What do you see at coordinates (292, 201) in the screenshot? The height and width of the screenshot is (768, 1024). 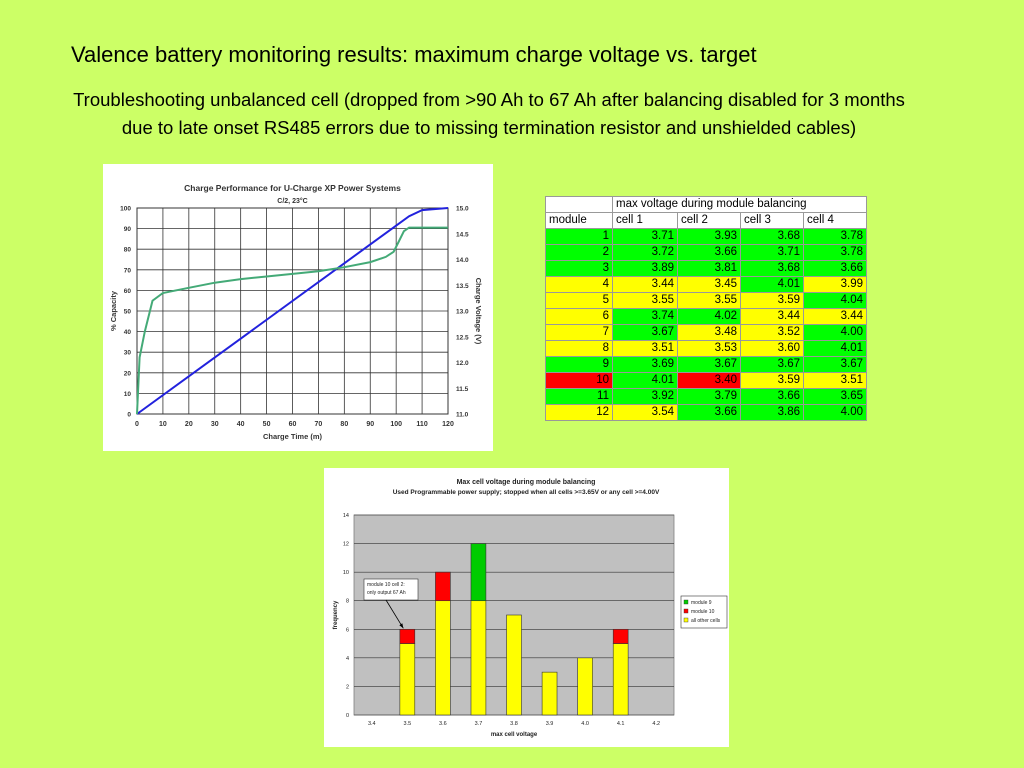 I see `chart-subtitle: C/2, 23°C` at bounding box center [292, 201].